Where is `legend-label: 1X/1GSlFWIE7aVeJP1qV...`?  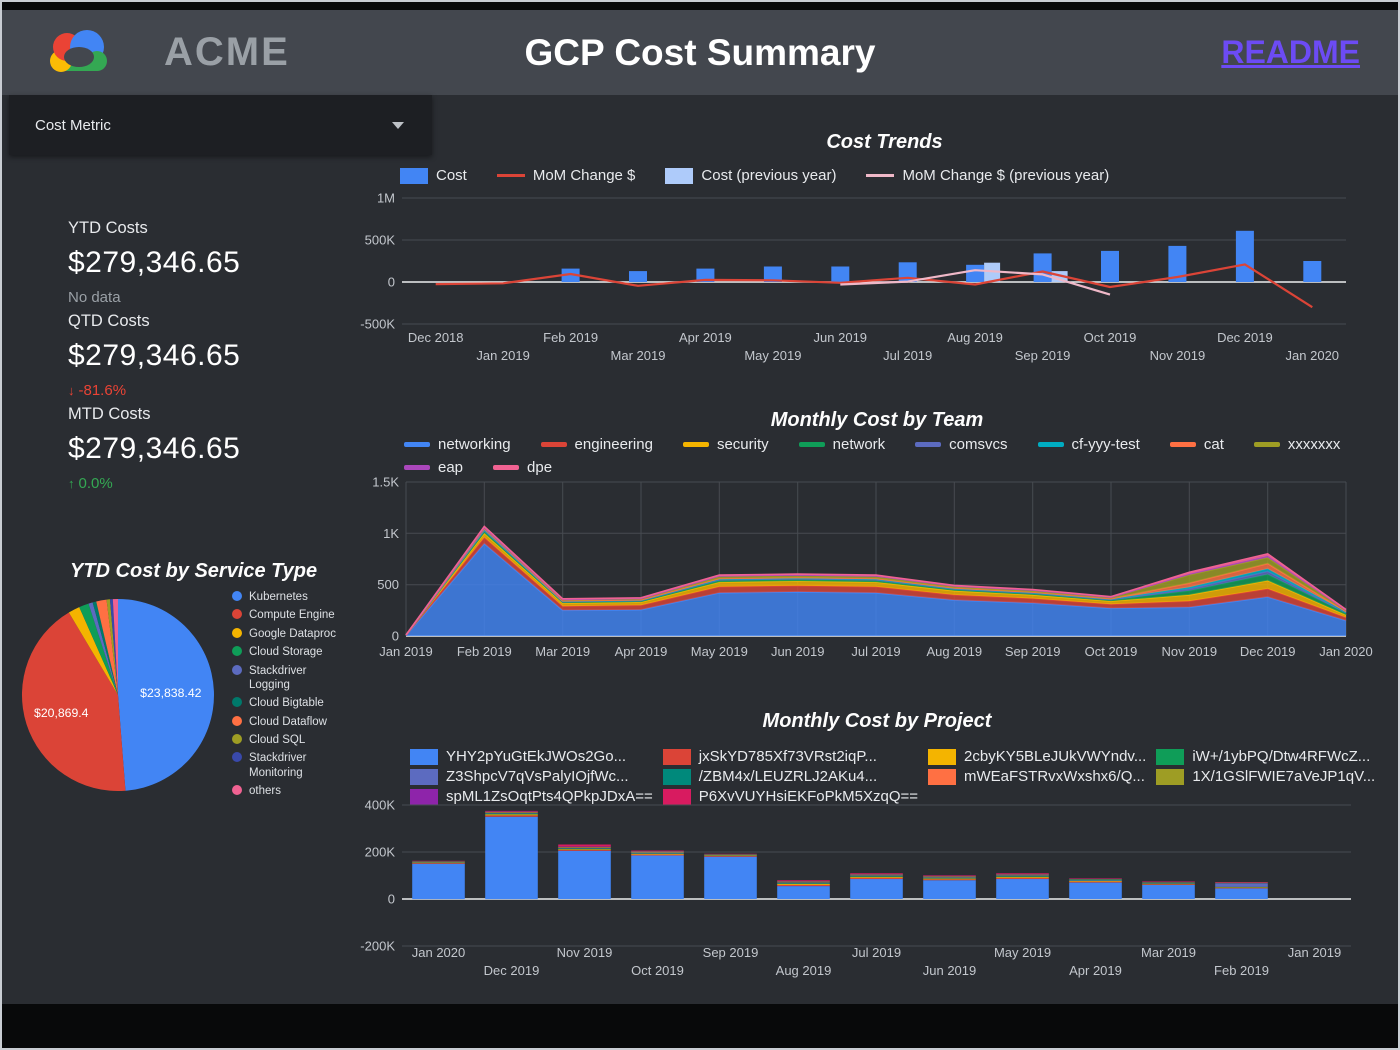
legend-label: 1X/1GSlFWIE7aVeJP1qV... is located at coordinates (1284, 776).